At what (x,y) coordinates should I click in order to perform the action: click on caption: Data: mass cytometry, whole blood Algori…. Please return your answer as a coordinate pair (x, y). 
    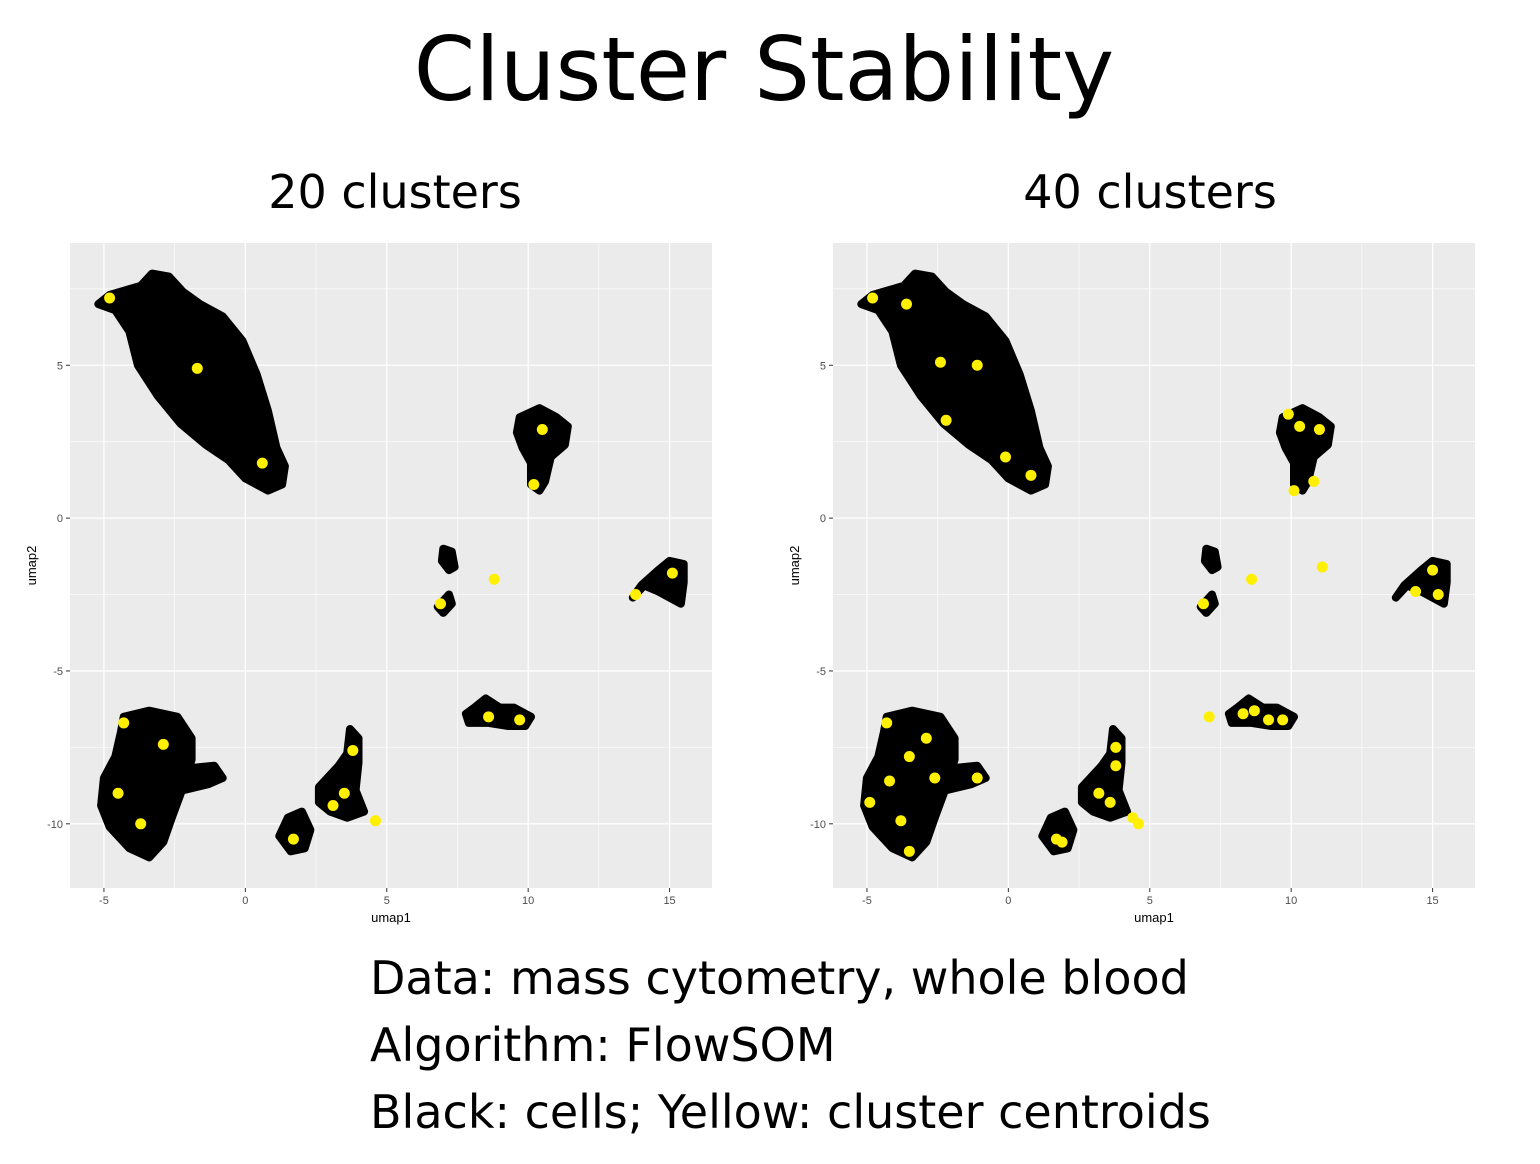
    Looking at the image, I should click on (790, 1045).